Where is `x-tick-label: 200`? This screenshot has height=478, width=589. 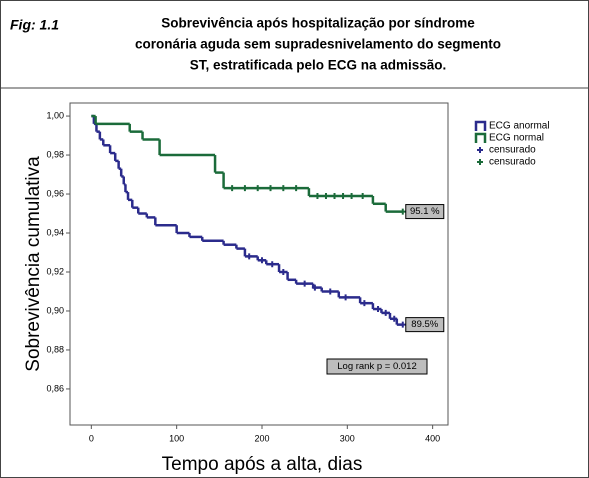 x-tick-label: 200 is located at coordinates (261, 438).